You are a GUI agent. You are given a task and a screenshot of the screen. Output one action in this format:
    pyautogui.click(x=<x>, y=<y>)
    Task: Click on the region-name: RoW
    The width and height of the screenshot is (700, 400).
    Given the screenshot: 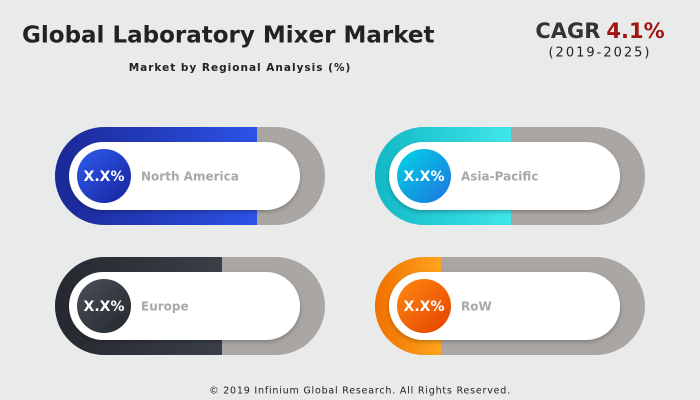 What is the action you would take?
    pyautogui.click(x=476, y=307)
    